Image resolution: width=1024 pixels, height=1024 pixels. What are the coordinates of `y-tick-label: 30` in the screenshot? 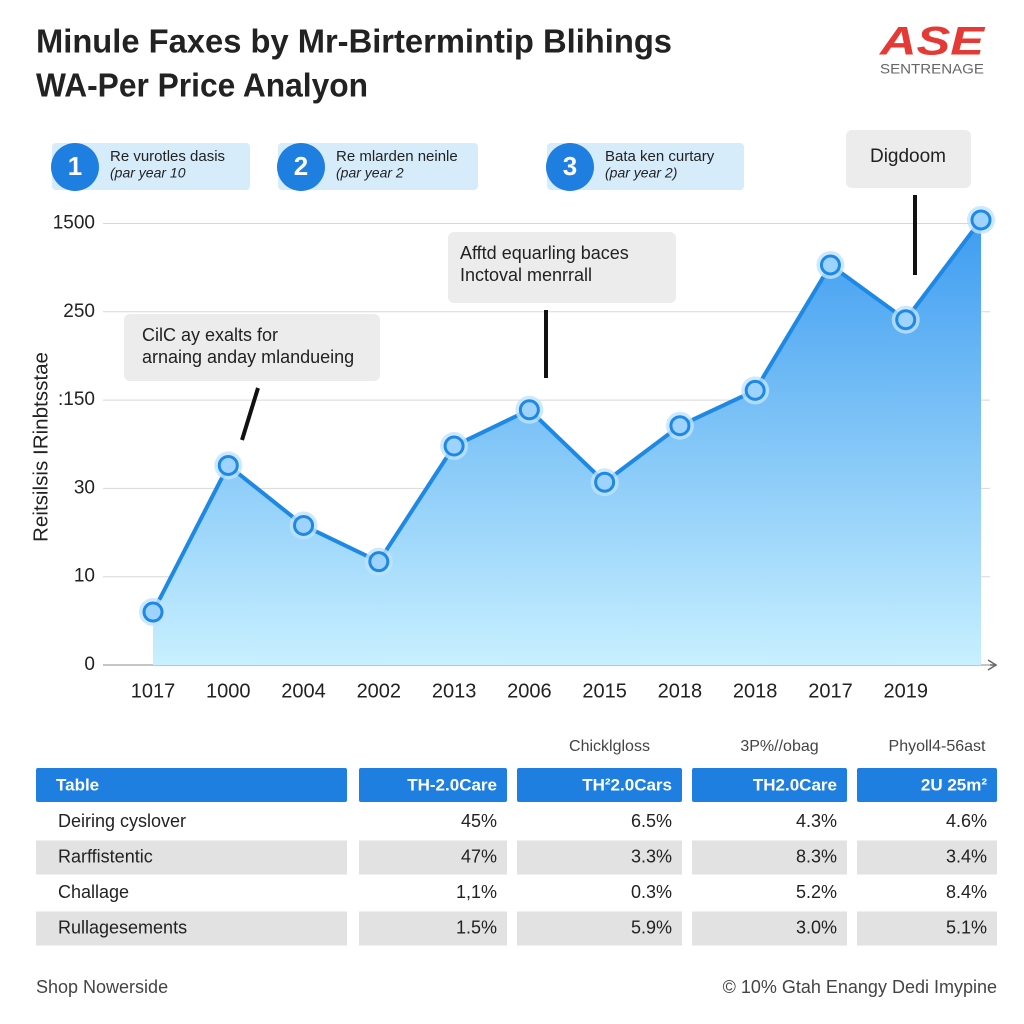 It's located at (84, 487).